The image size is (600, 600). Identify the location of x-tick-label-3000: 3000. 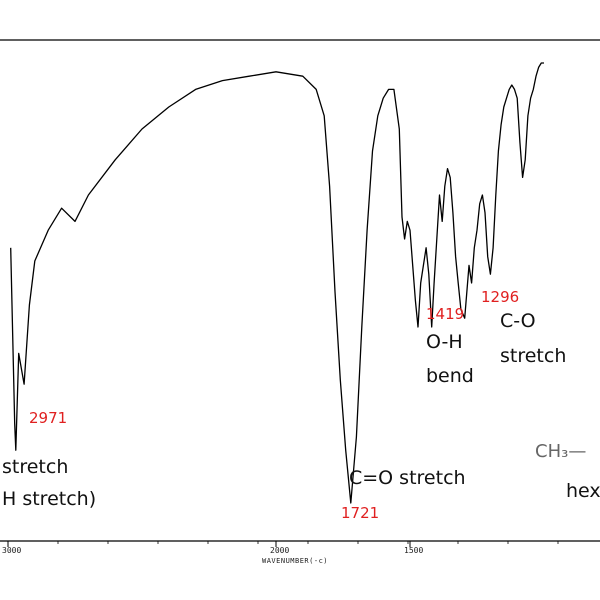
(11, 550).